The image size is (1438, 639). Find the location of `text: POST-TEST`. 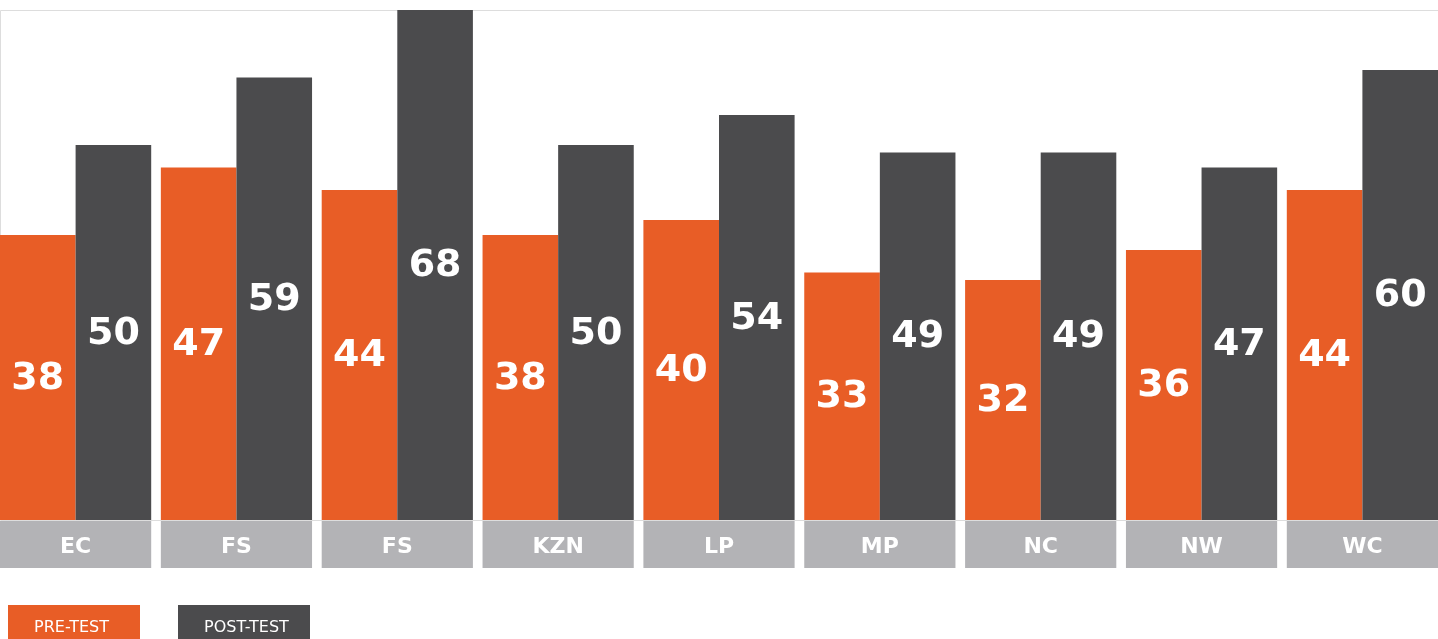

text: POST-TEST is located at coordinates (247, 626).